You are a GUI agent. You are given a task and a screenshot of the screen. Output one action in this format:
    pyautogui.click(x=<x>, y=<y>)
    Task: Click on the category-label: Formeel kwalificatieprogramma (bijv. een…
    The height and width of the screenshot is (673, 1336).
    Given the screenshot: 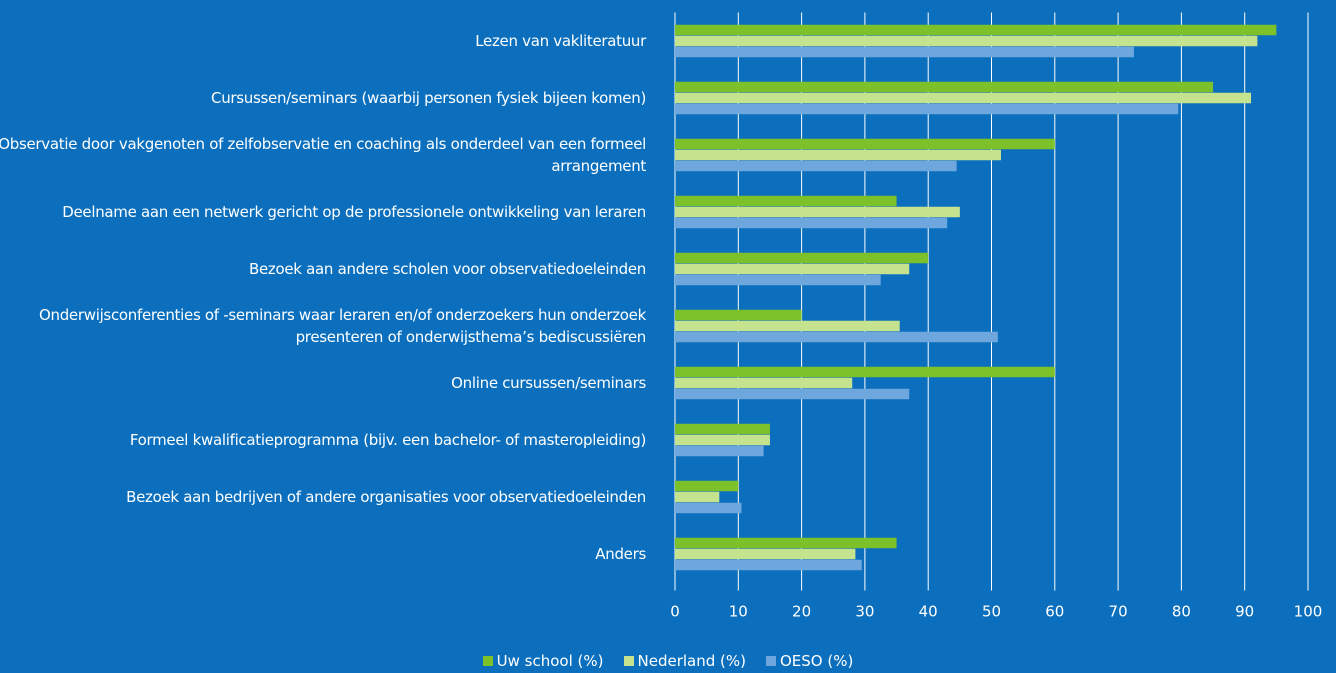 What is the action you would take?
    pyautogui.click(x=387, y=440)
    